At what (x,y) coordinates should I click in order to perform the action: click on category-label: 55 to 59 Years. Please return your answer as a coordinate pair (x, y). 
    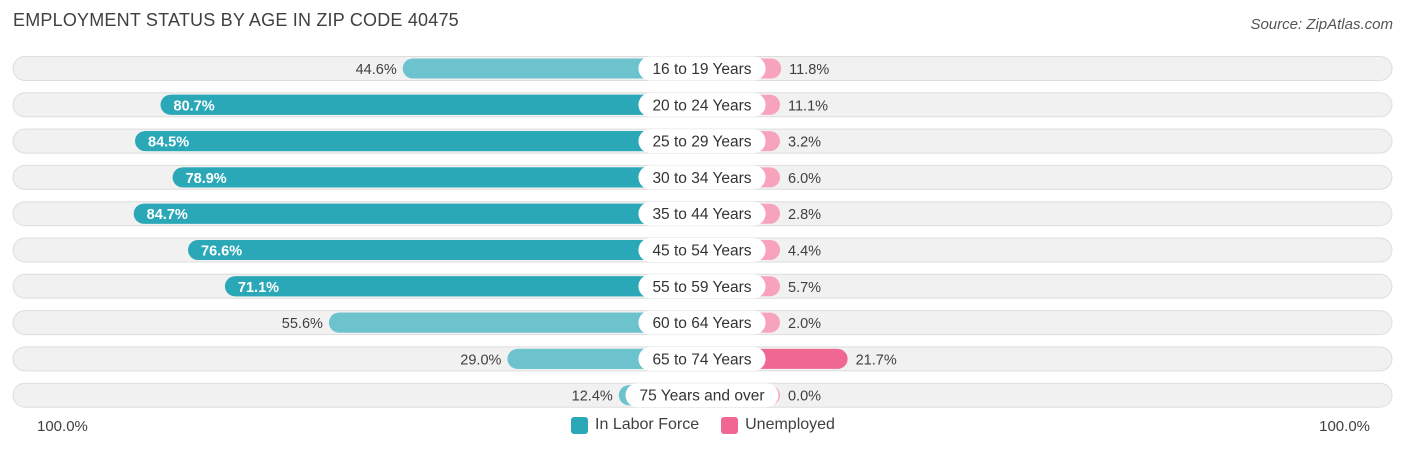
    Looking at the image, I should click on (701, 287).